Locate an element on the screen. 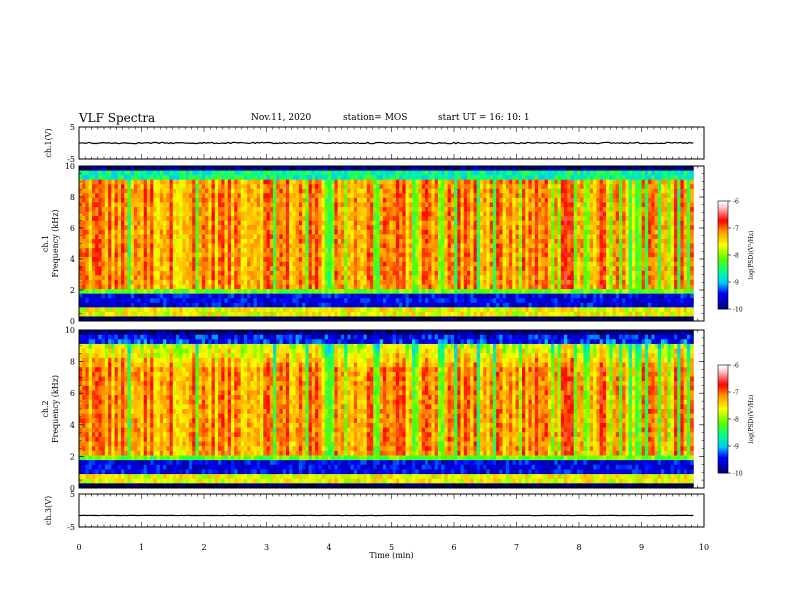 Image resolution: width=792 pixels, height=612 pixels. figure-title: VLF Spectra is located at coordinates (117, 118).